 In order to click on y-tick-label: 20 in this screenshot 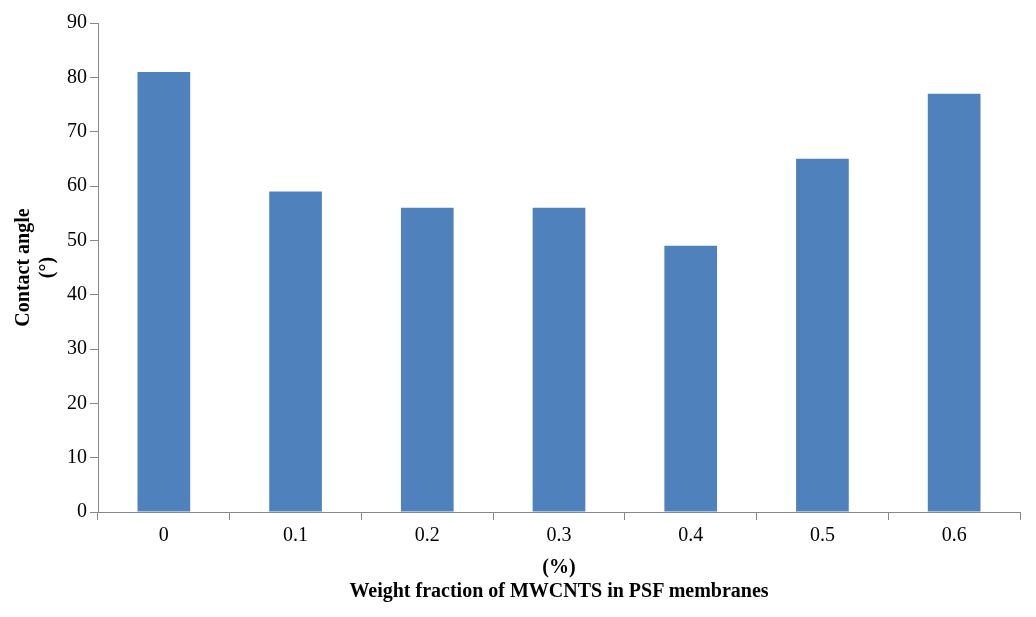, I will do `click(77, 401)`.